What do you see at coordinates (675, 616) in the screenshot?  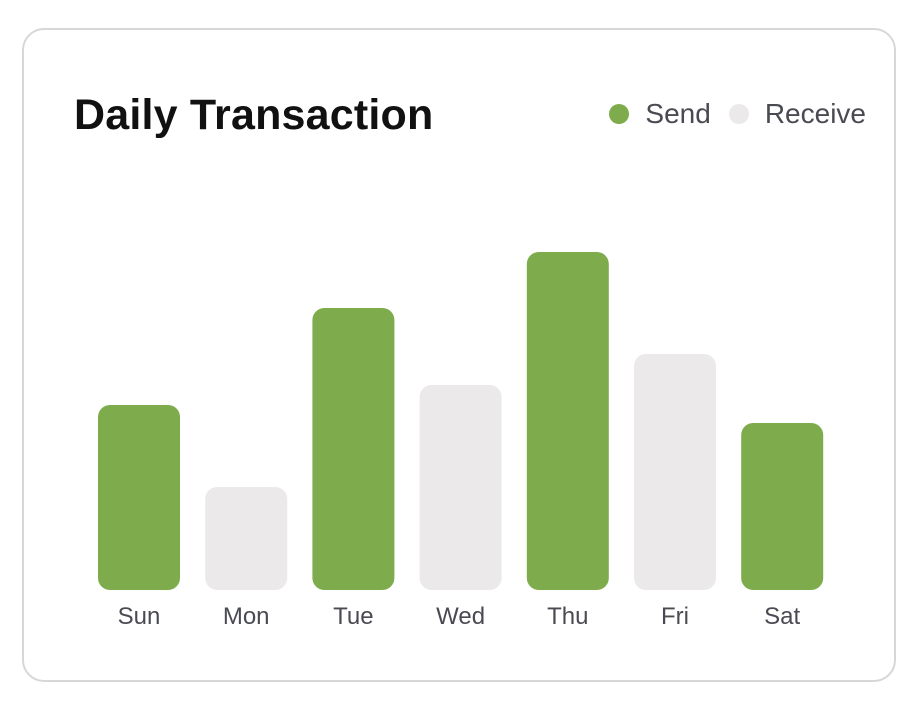 I see `x-tick-label-fri: Fri` at bounding box center [675, 616].